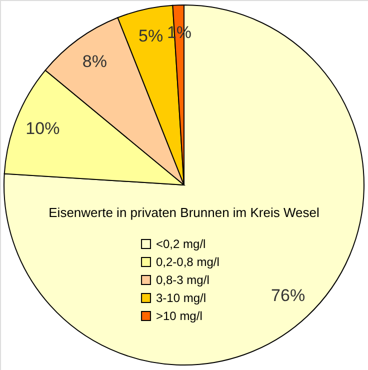 This screenshot has width=368, height=370. I want to click on data-label: 10%, so click(43, 128).